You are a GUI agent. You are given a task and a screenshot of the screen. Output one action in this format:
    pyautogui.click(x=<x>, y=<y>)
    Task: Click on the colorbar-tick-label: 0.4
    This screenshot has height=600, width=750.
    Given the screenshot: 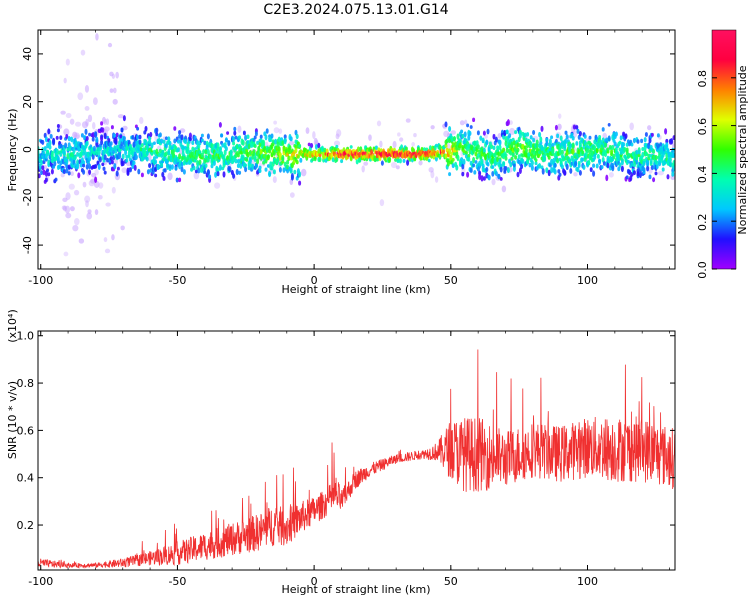 What is the action you would take?
    pyautogui.click(x=702, y=175)
    